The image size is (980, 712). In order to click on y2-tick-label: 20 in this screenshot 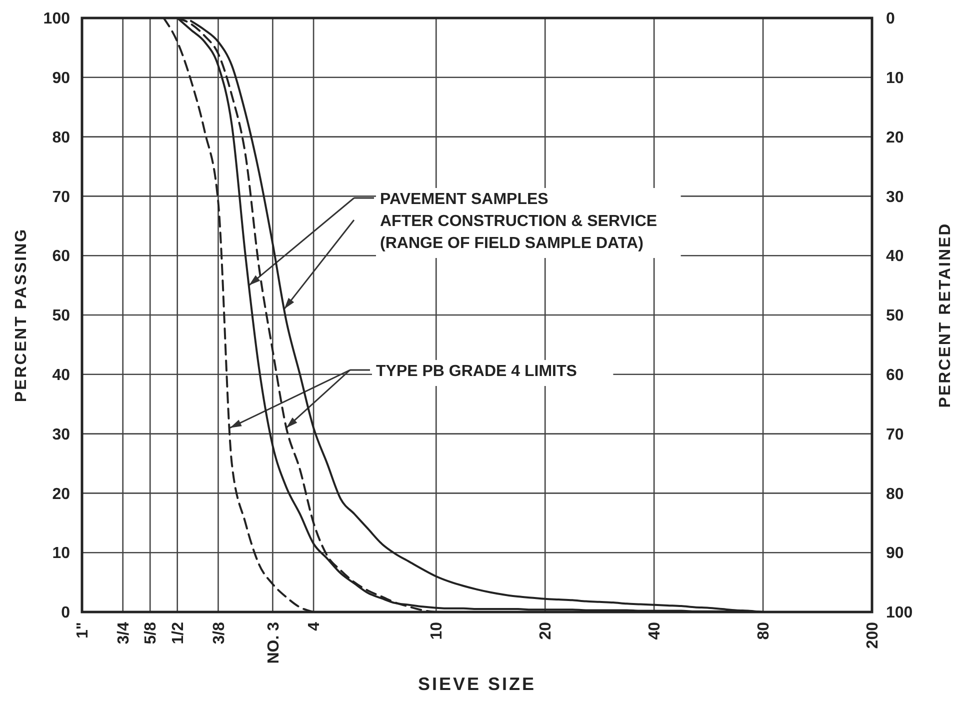, I will do `click(895, 137)`.